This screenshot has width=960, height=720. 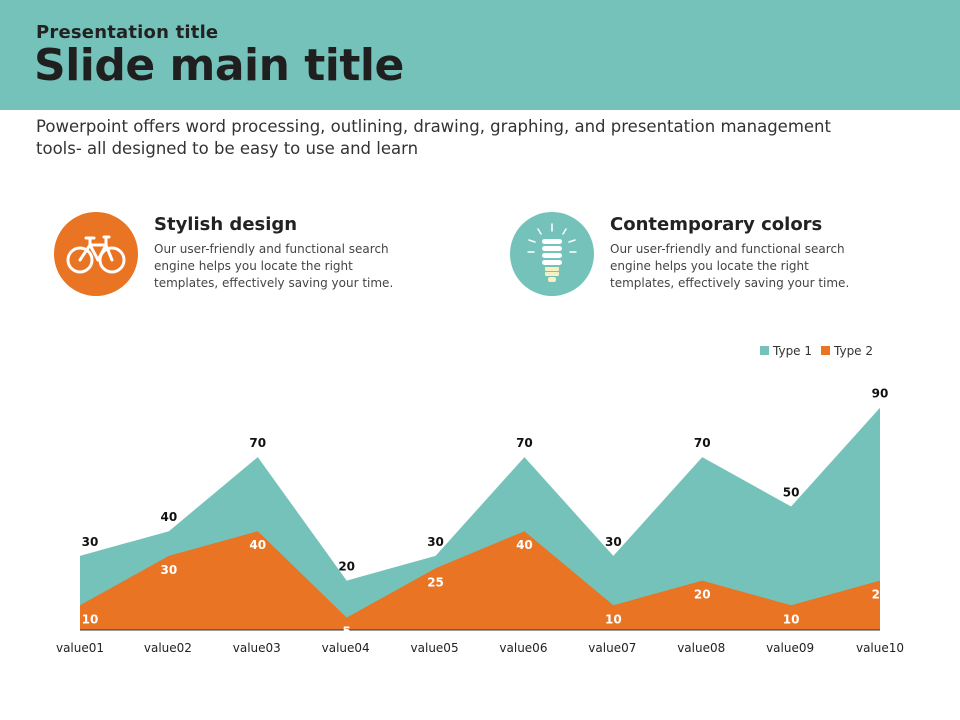 I want to click on x-tick-label-5: value05, so click(x=435, y=648).